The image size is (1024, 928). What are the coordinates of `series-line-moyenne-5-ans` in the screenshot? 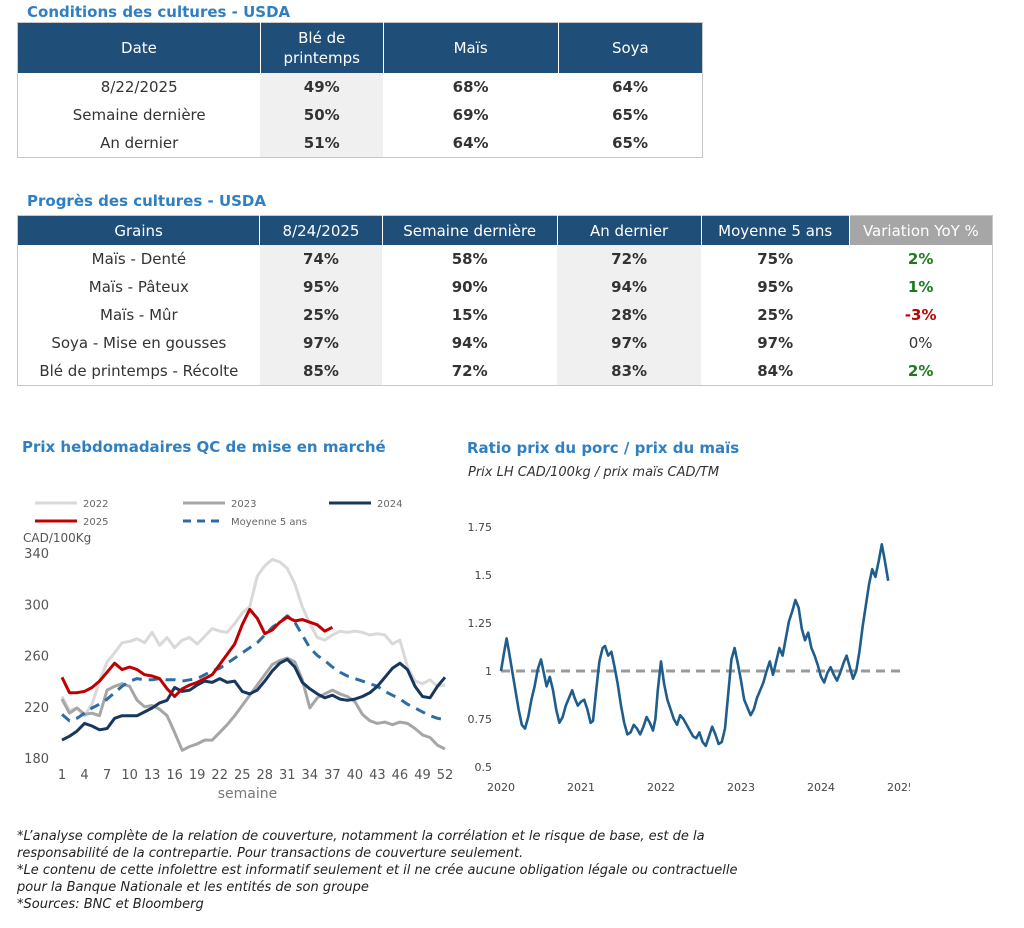 It's located at (253, 668).